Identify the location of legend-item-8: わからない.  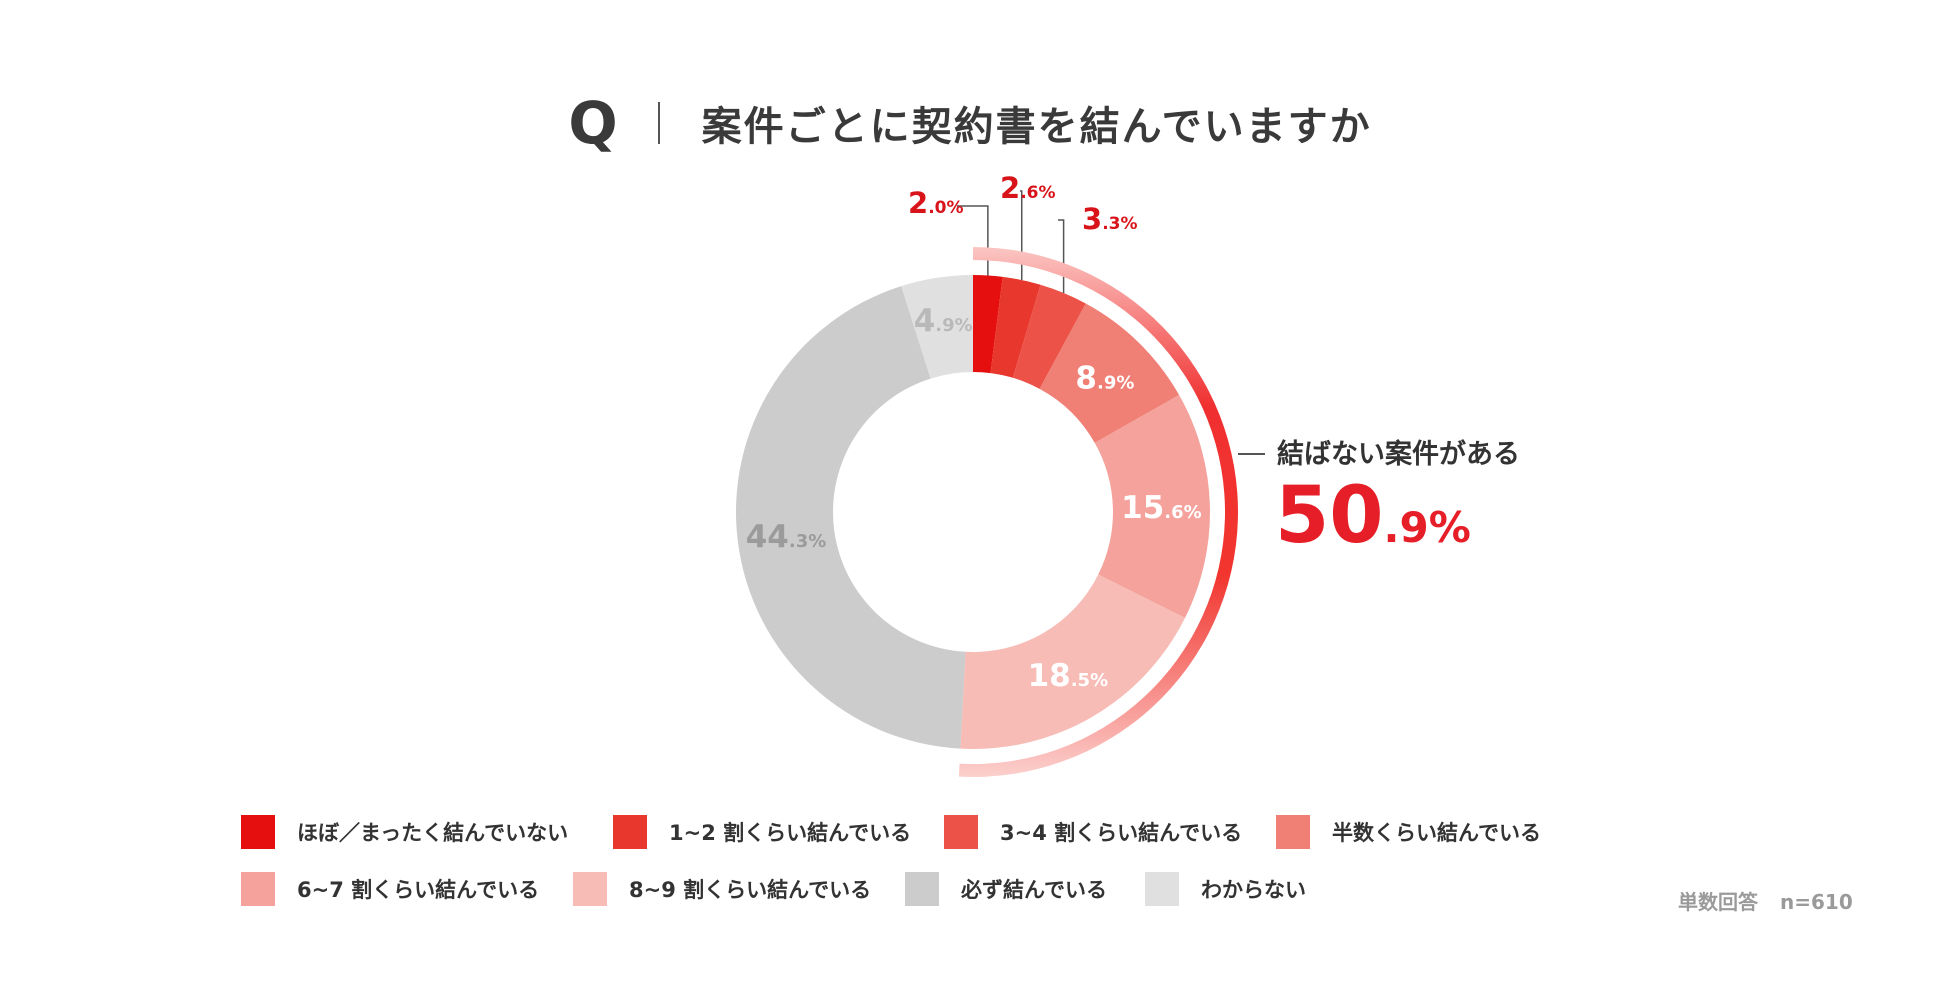
(1225, 889).